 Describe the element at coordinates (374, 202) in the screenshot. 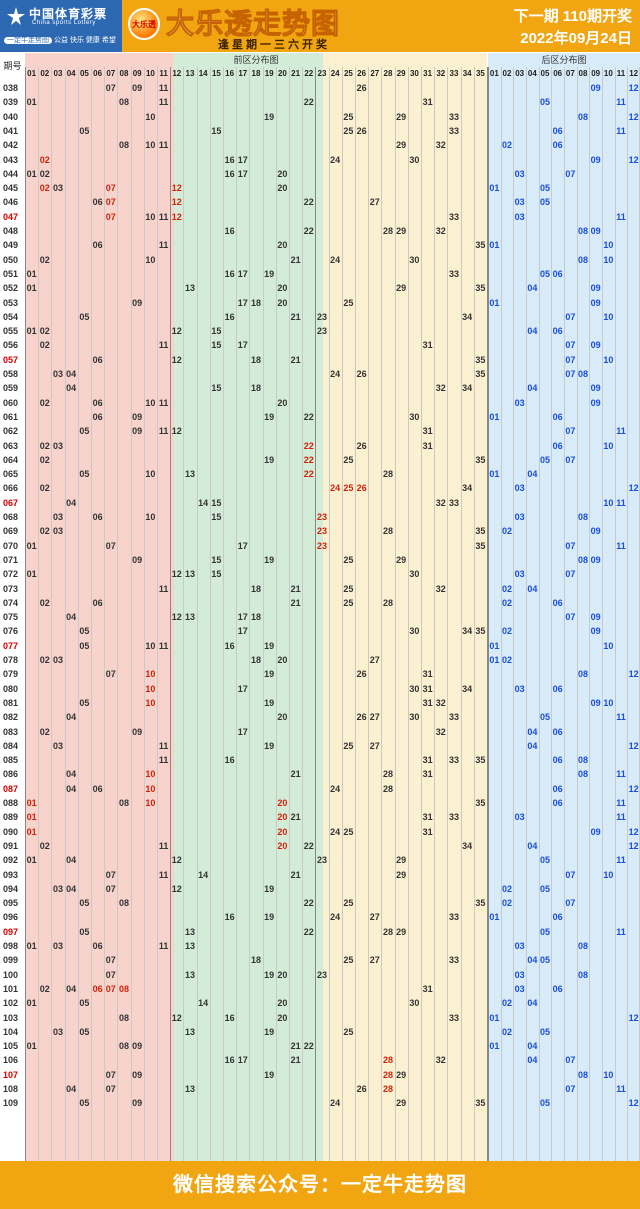

I see `front-ball: 27` at that location.